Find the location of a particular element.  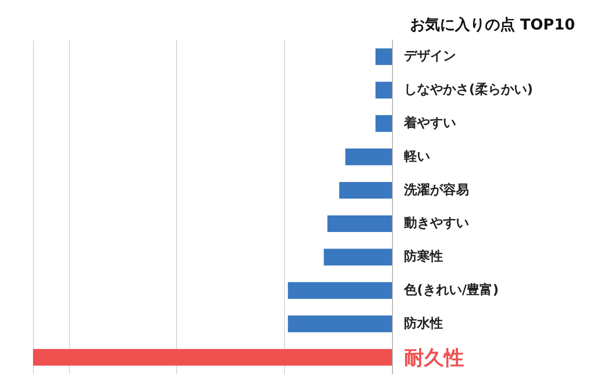

text: お気に入りの点 TOP10 is located at coordinates (493, 25).